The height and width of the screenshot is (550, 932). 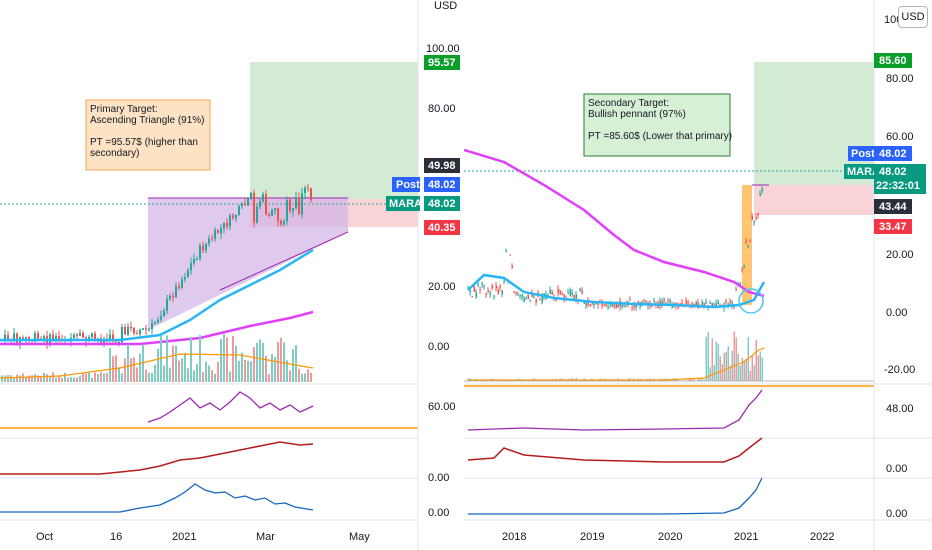 What do you see at coordinates (334, 130) in the screenshot?
I see `target-zone` at bounding box center [334, 130].